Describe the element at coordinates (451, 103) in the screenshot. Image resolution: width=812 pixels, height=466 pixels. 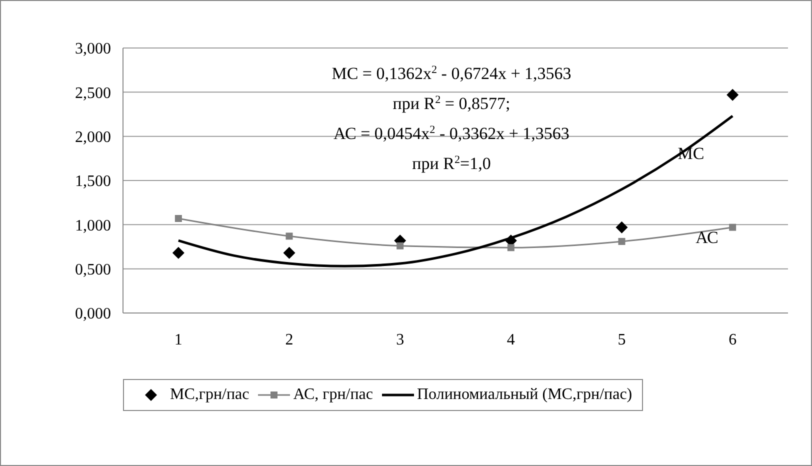
I see `annotation: при R$^{2}$ = 0,8577;` at that location.